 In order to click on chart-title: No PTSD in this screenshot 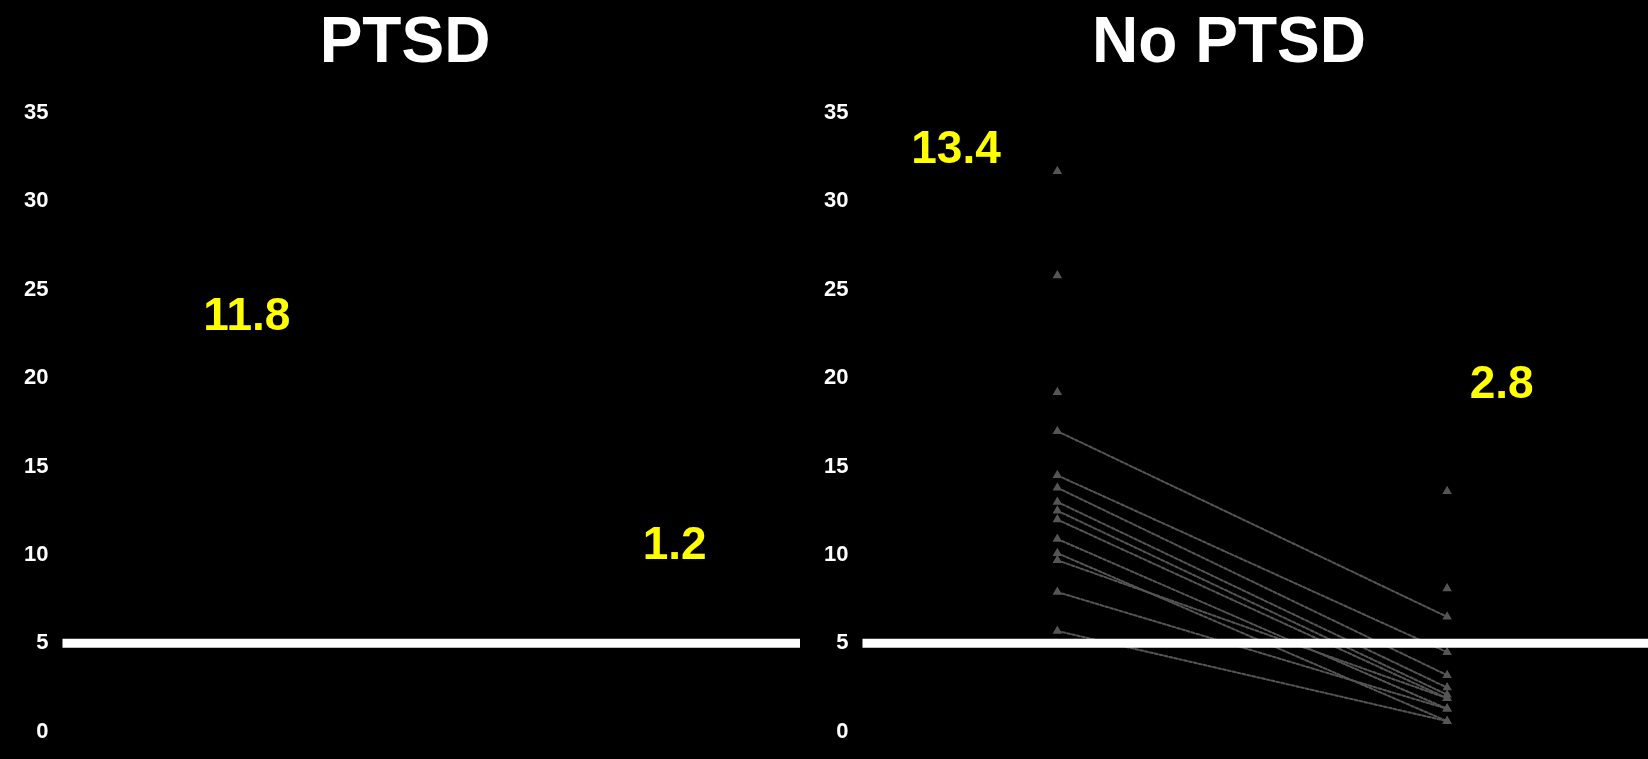, I will do `click(1229, 40)`.